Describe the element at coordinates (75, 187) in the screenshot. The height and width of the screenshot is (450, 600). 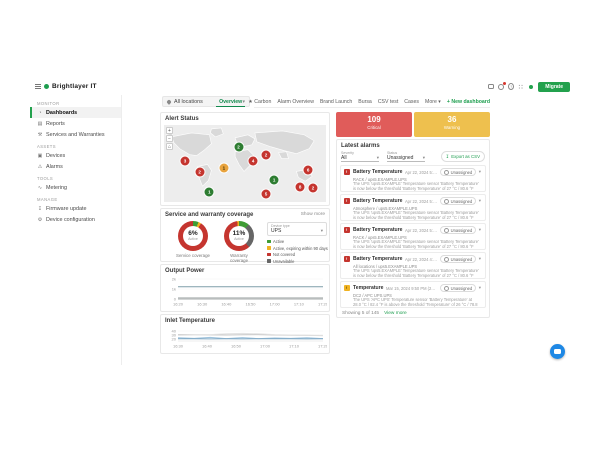
I see `sidebar-item-metering: ∿ Metering` at that location.